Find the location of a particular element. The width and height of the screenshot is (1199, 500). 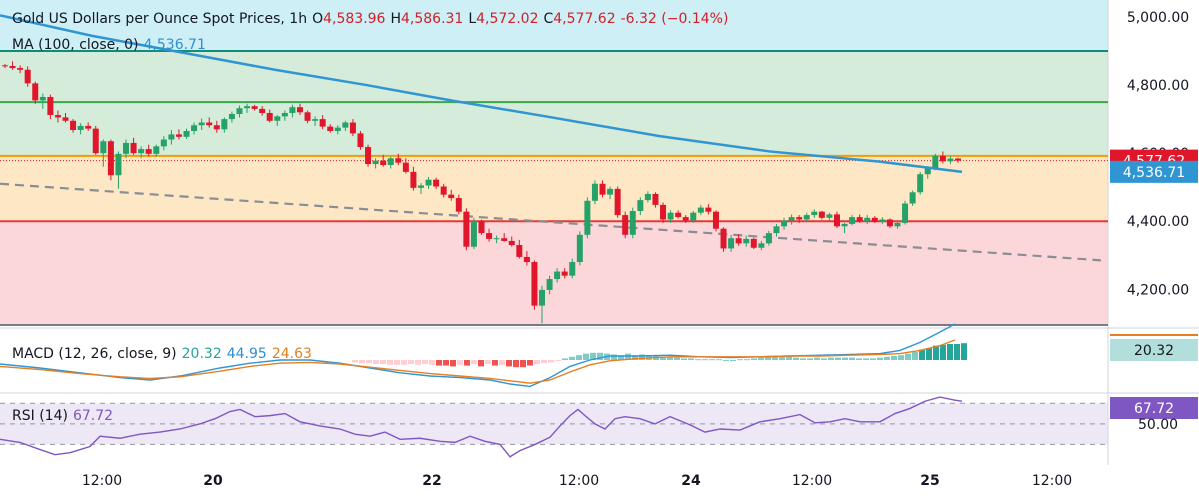

time-tick-label: 24 is located at coordinates (691, 481).